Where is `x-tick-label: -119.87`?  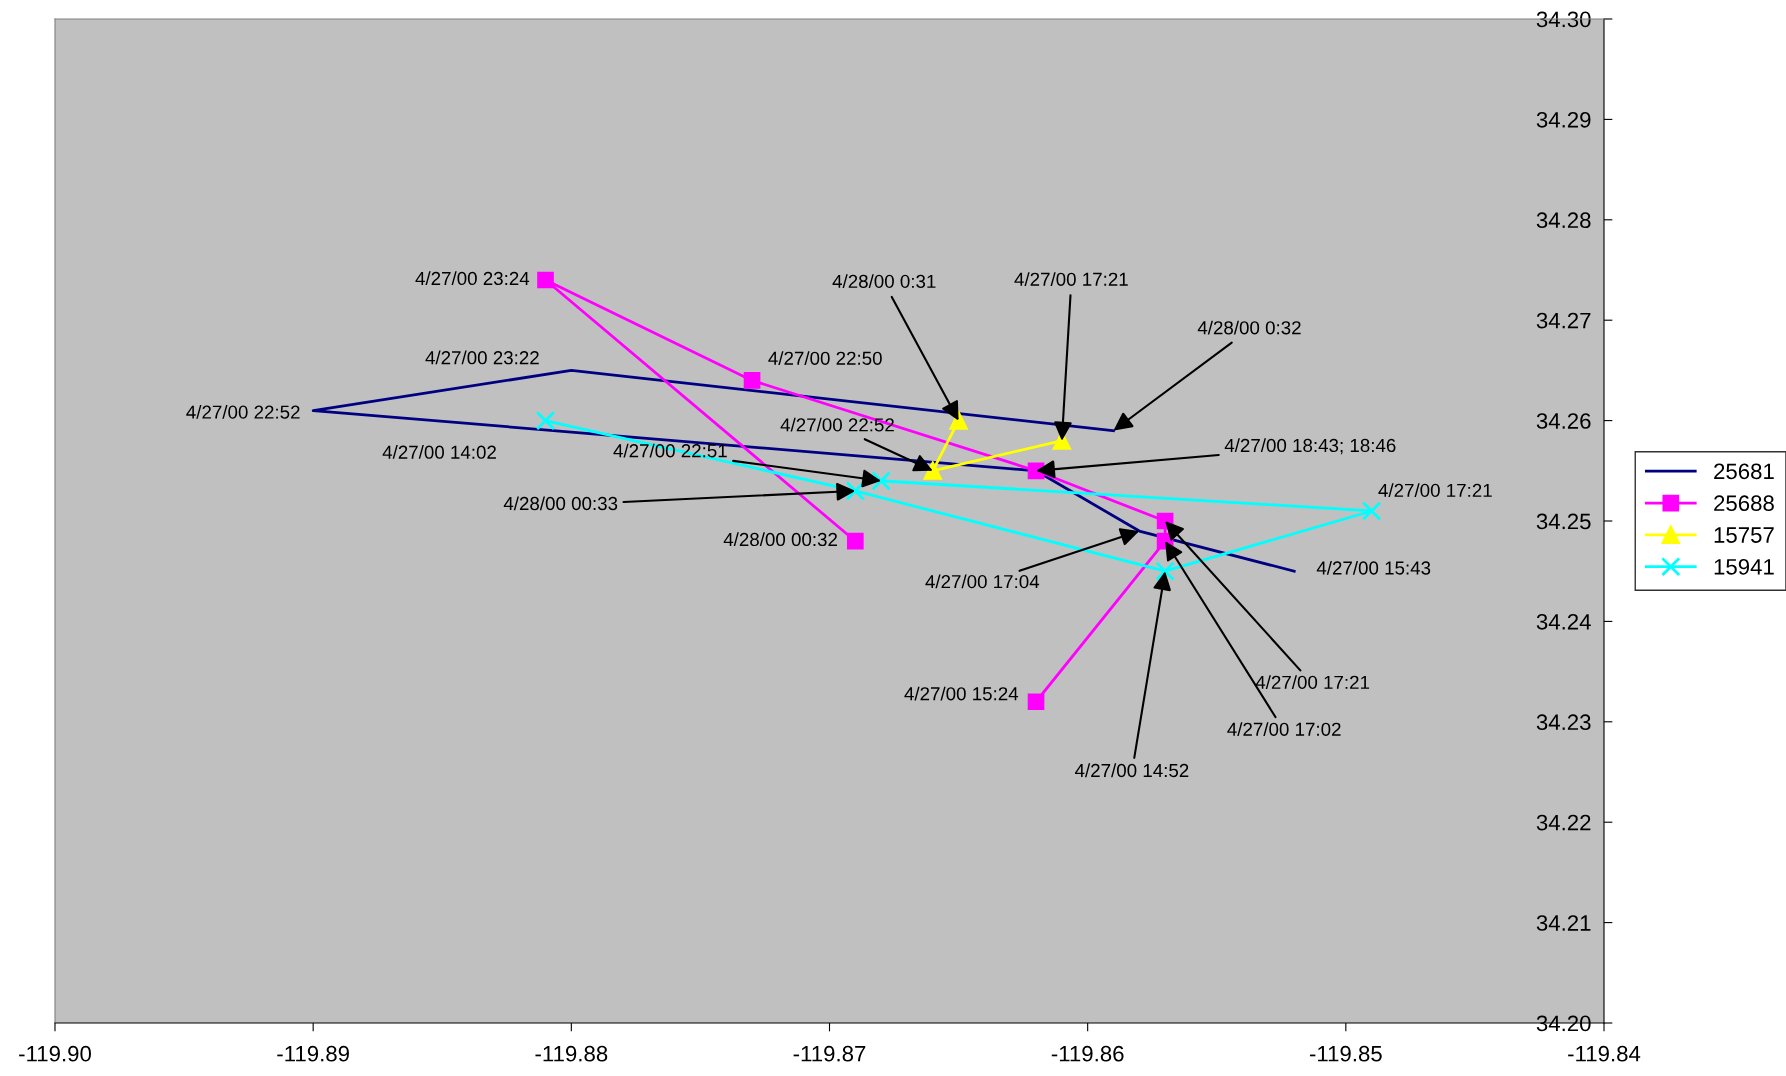
x-tick-label: -119.87 is located at coordinates (829, 1053).